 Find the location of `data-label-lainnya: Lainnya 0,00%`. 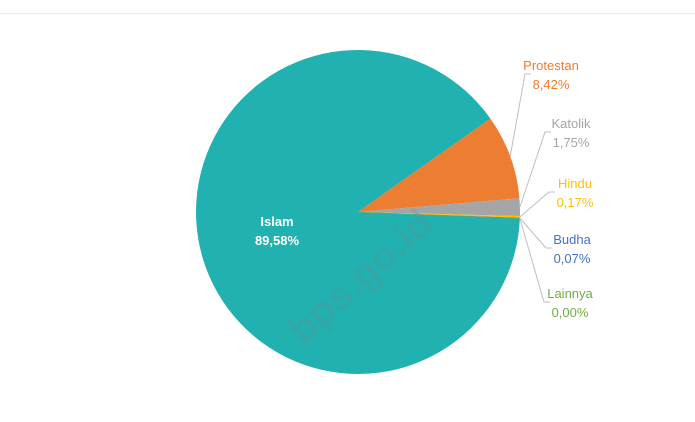

data-label-lainnya: Lainnya 0,00% is located at coordinates (570, 303).